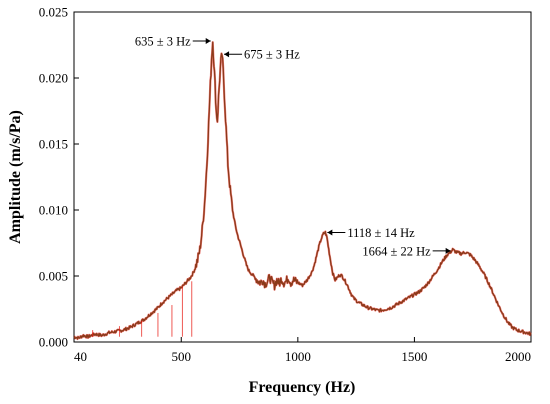 Image resolution: width=550 pixels, height=404 pixels. Describe the element at coordinates (53, 210) in the screenshot. I see `y-tick-label: 0.010` at that location.